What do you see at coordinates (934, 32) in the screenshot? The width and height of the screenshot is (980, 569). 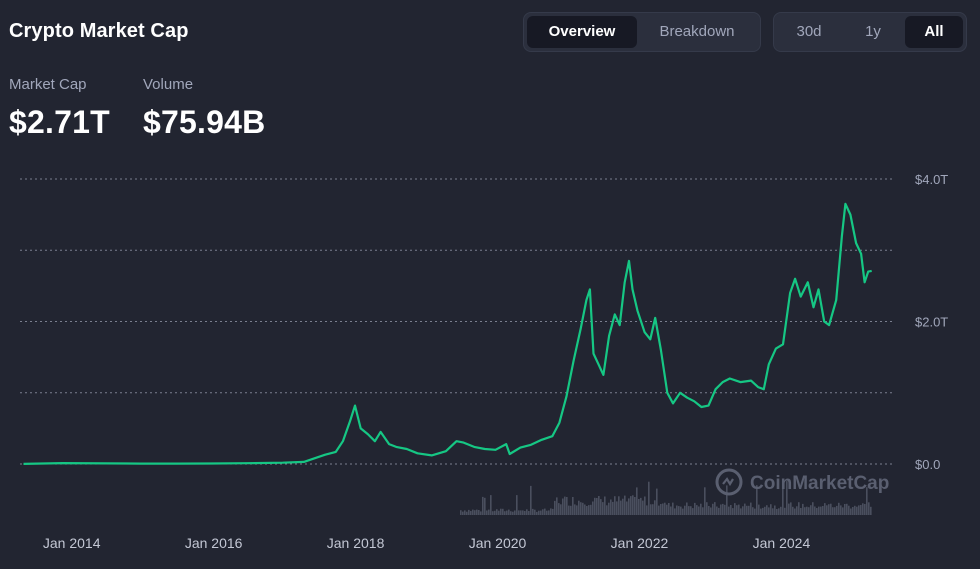 I see `range-all: All` at bounding box center [934, 32].